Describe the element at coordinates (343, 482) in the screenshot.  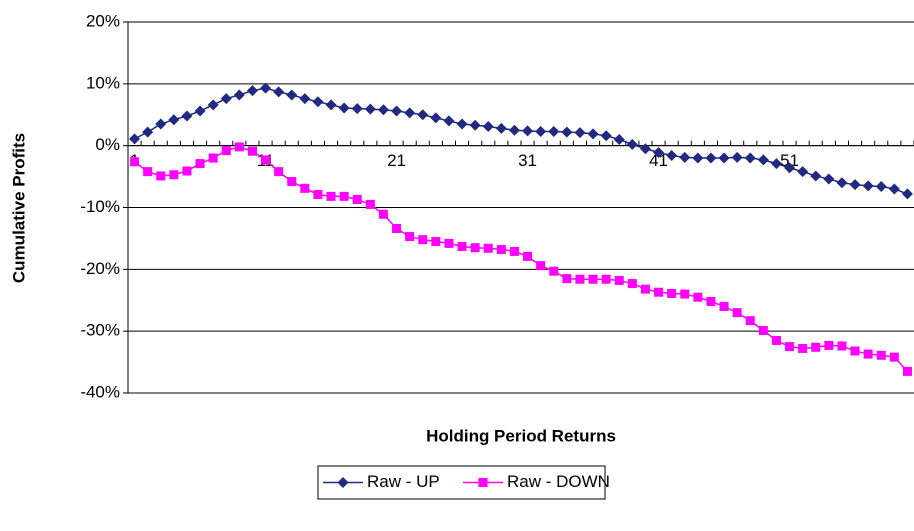
I see `legend-marker` at that location.